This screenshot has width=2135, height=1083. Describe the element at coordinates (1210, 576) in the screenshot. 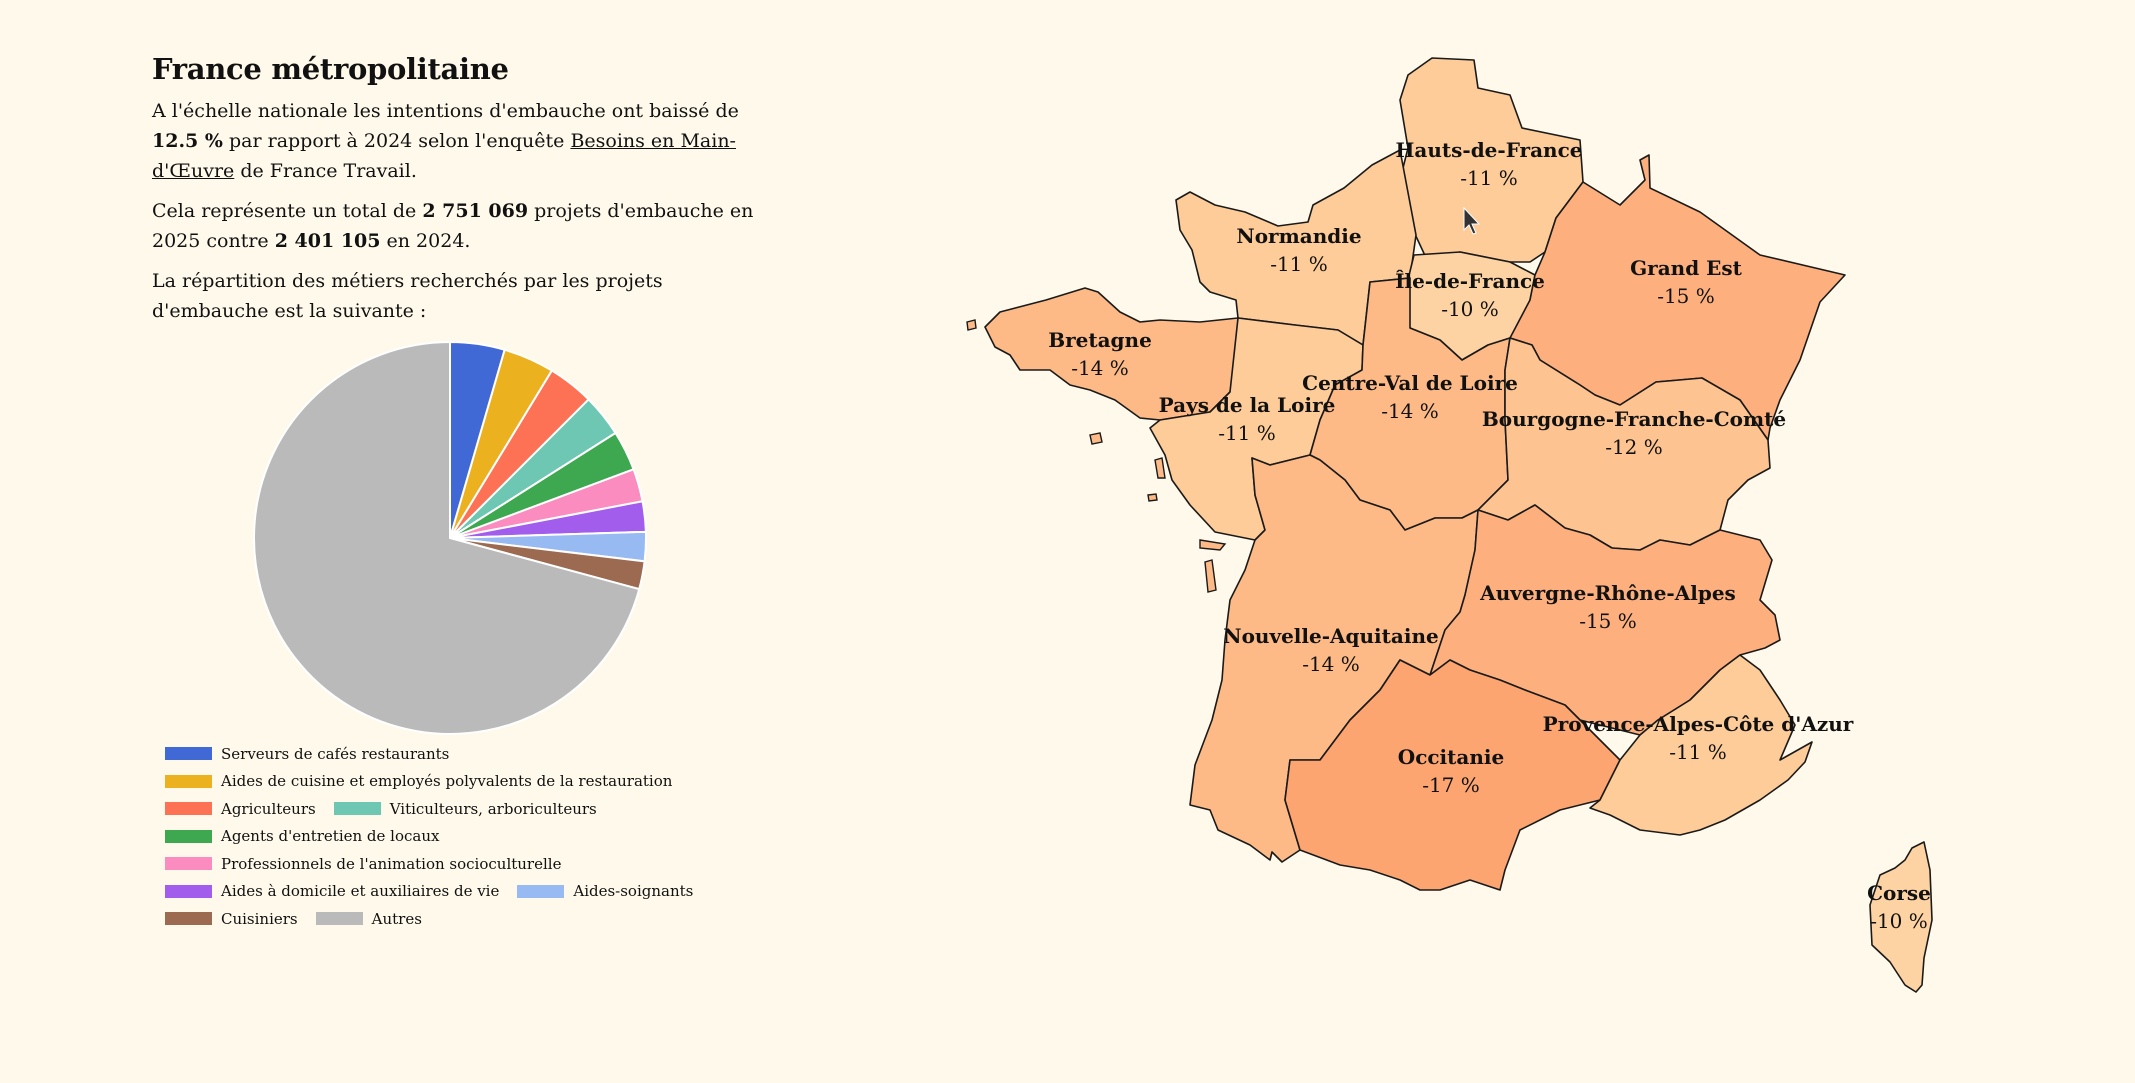

I see `island-oleron` at that location.